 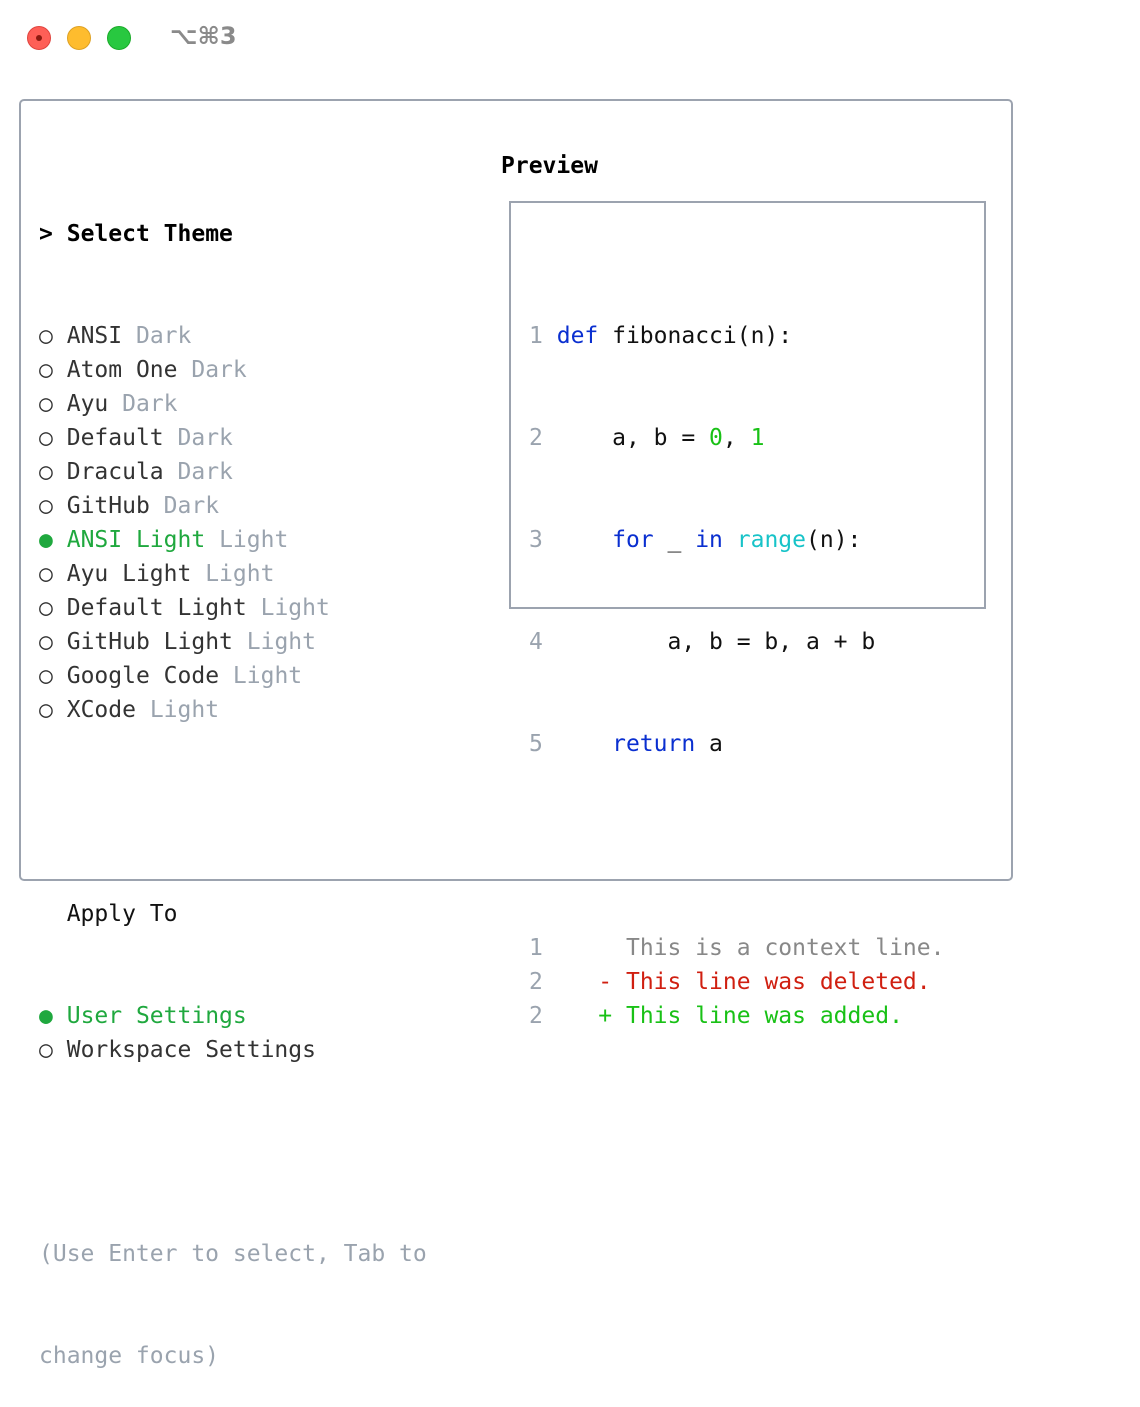 What do you see at coordinates (605, 982) in the screenshot?
I see `diff-marker: -` at bounding box center [605, 982].